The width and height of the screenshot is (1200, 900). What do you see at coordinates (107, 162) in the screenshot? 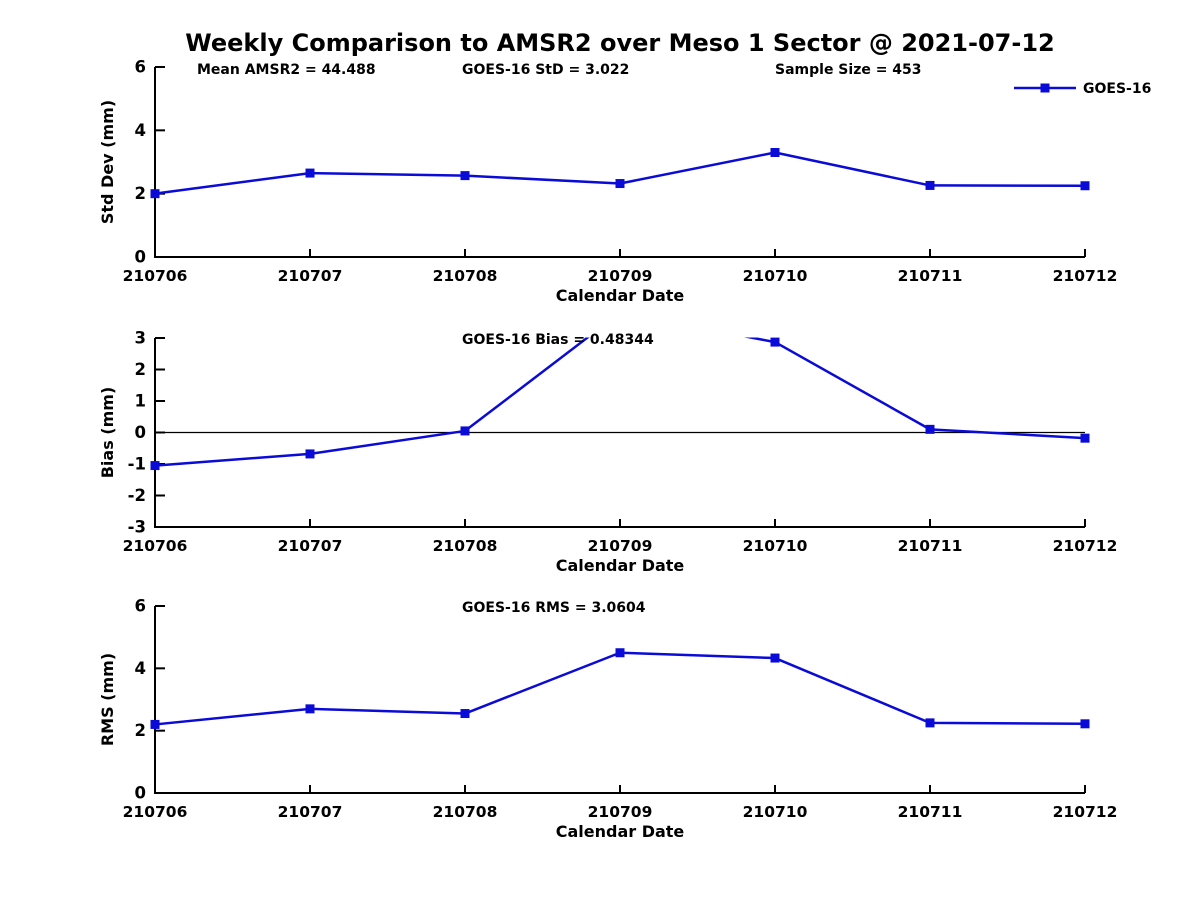
I see `y-axis-title: Std Dev (mm)` at bounding box center [107, 162].